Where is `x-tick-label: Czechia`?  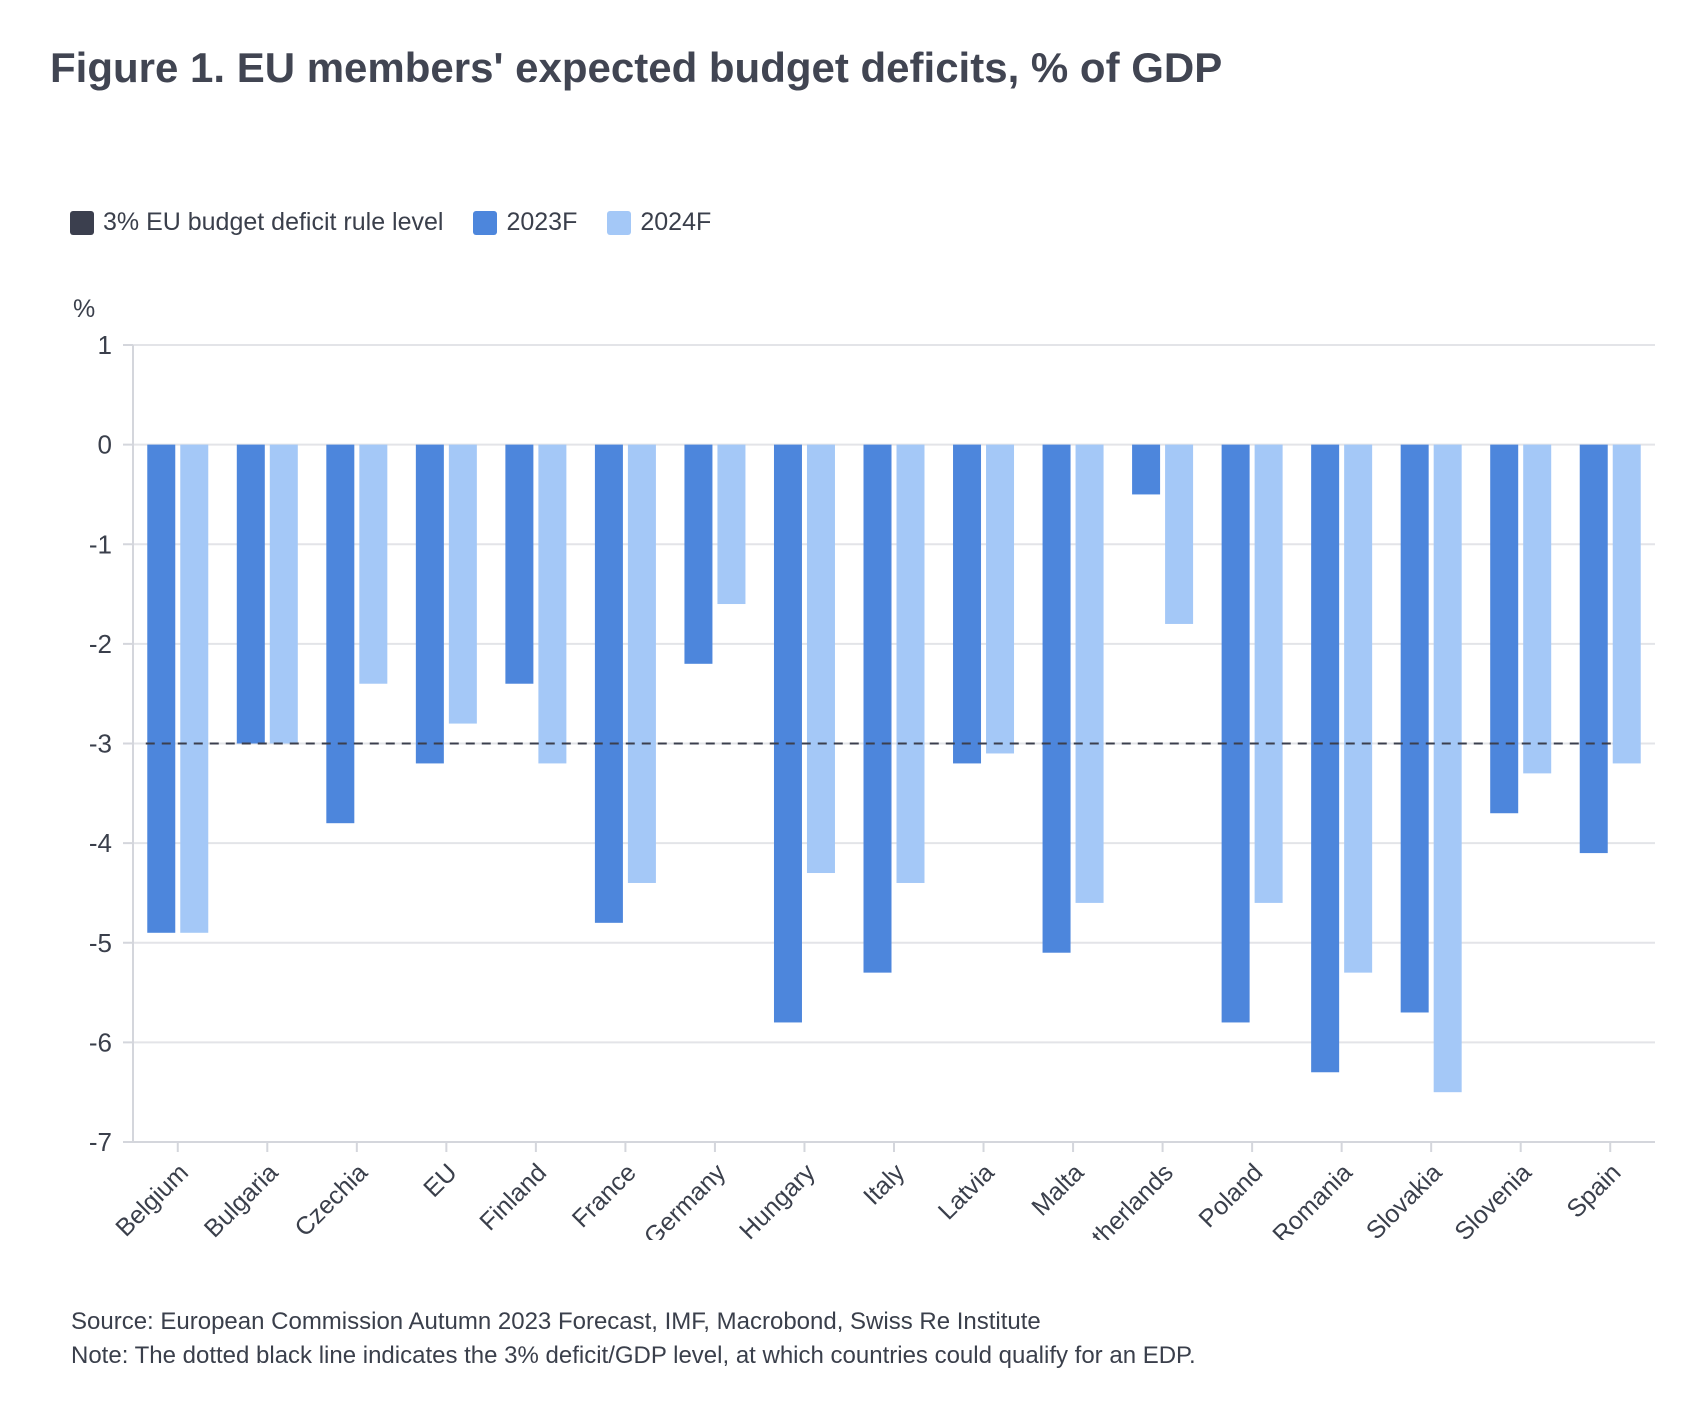 x-tick-label: Czechia is located at coordinates (331, 1199).